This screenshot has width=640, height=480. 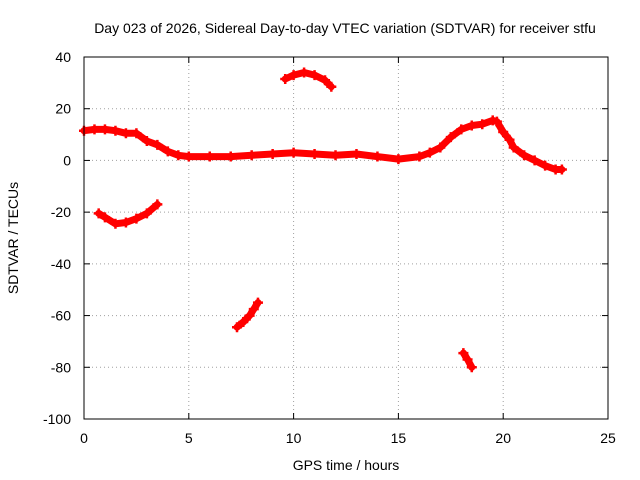 What do you see at coordinates (63, 57) in the screenshot?
I see `y-tick-label: 40` at bounding box center [63, 57].